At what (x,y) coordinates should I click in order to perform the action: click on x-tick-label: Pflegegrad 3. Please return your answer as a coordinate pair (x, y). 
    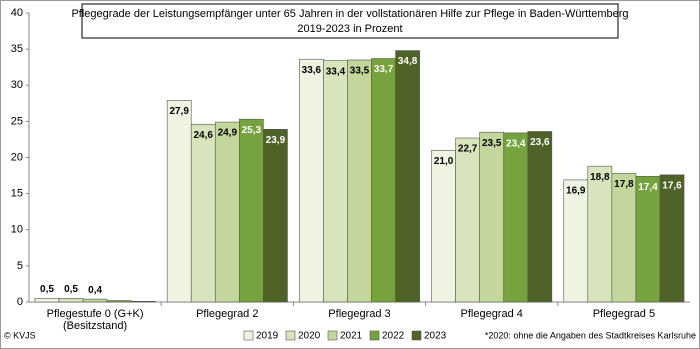
    Looking at the image, I should click on (359, 314).